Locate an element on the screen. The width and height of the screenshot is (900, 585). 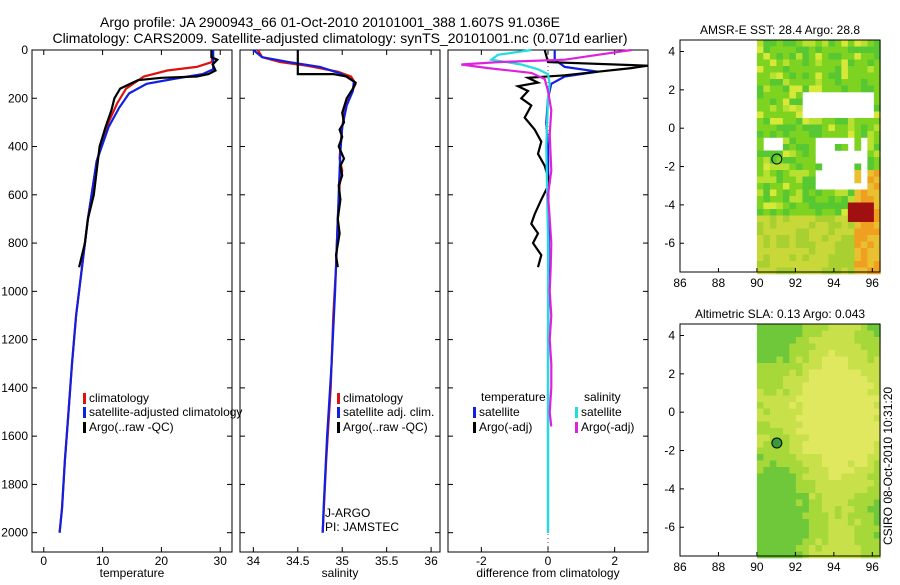
salinity-xtick-label: 36 is located at coordinates (431, 561).